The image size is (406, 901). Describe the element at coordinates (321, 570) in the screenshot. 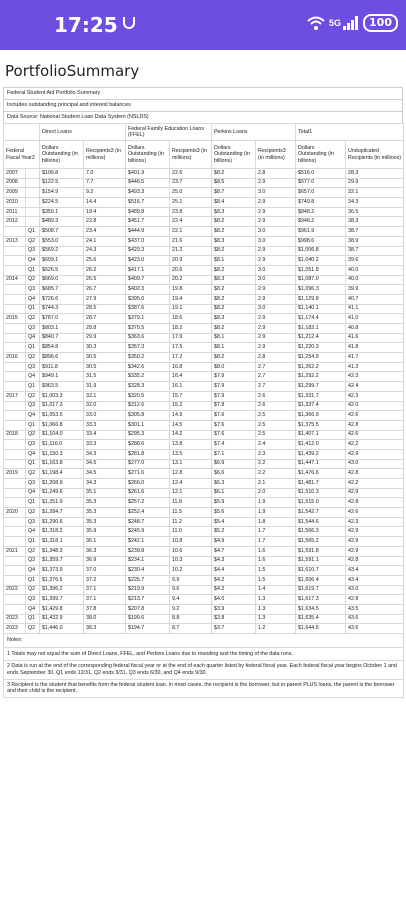

I see `total-dollars-cell: $1,610.7` at that location.